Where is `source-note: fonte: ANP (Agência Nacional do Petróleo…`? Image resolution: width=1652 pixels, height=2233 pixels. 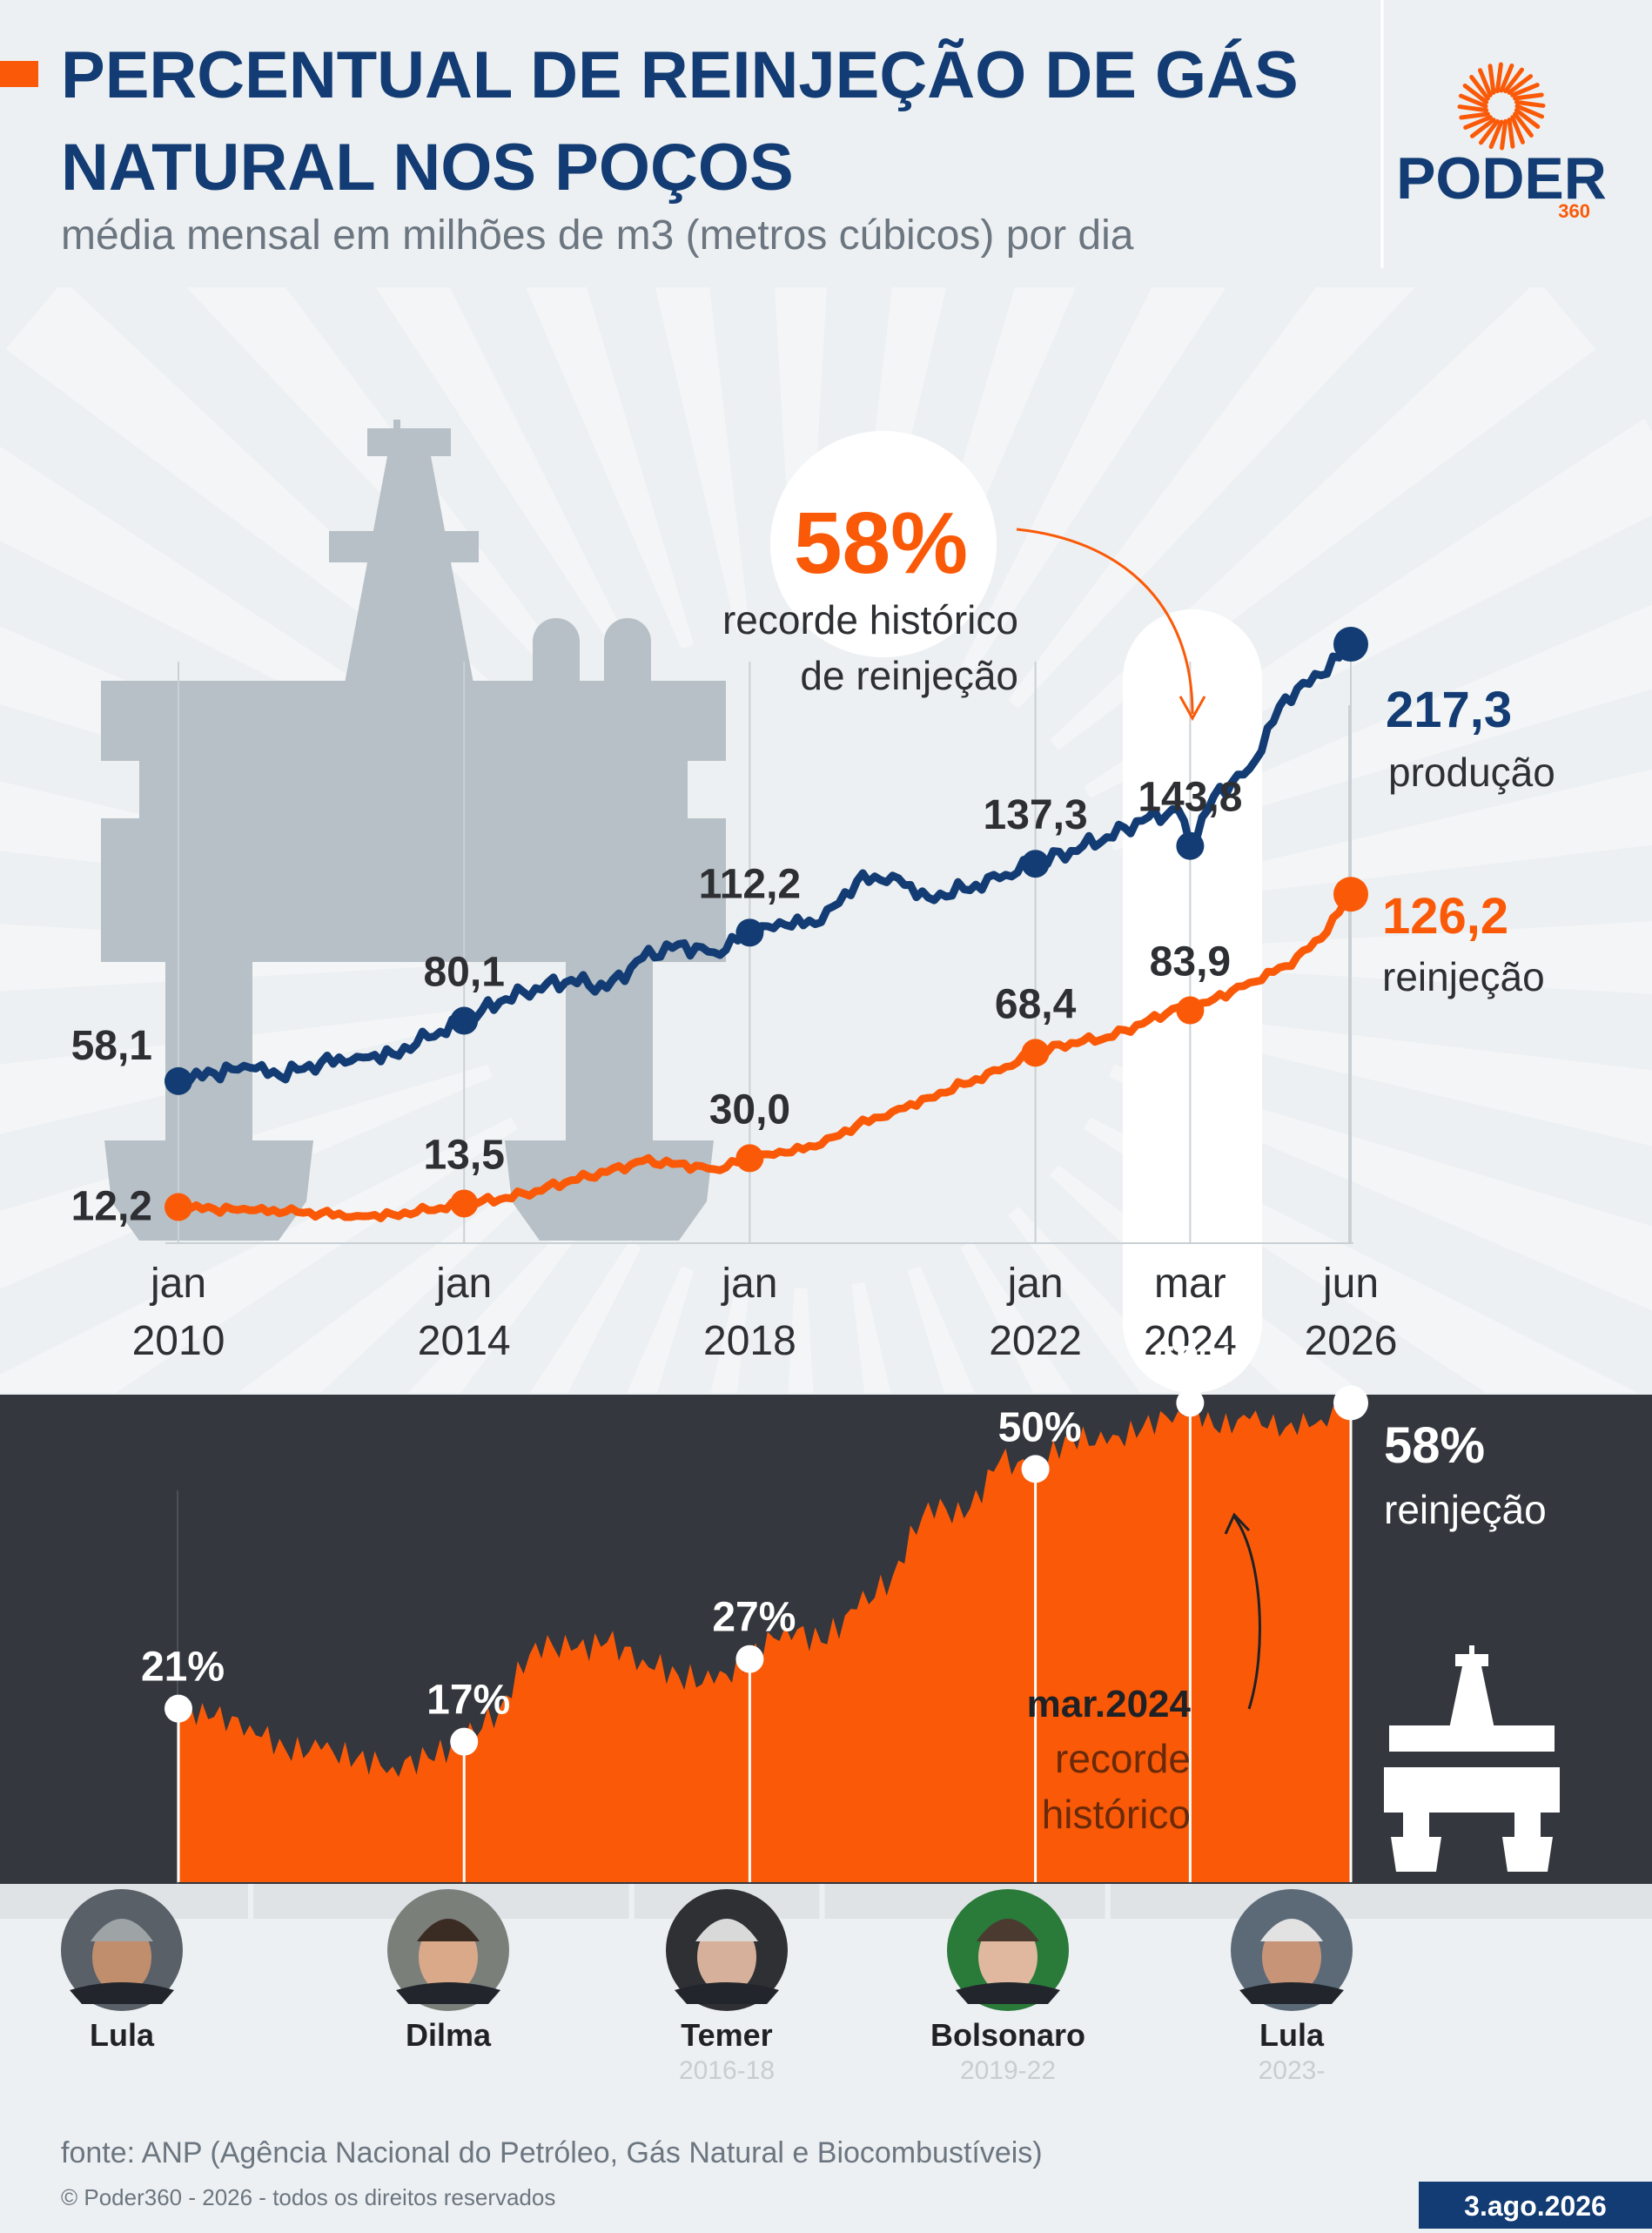 source-note: fonte: ANP (Agência Nacional do Petróleo… is located at coordinates (552, 2152).